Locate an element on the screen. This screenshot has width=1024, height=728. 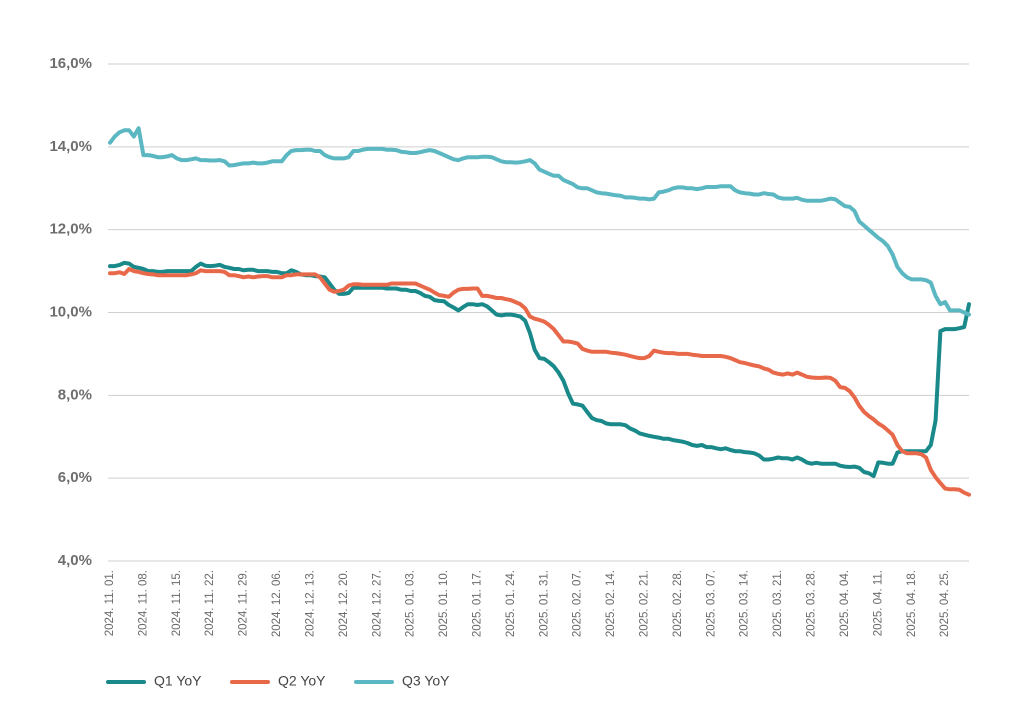
x-tick-label: 2024. 12. 20. is located at coordinates (344, 603).